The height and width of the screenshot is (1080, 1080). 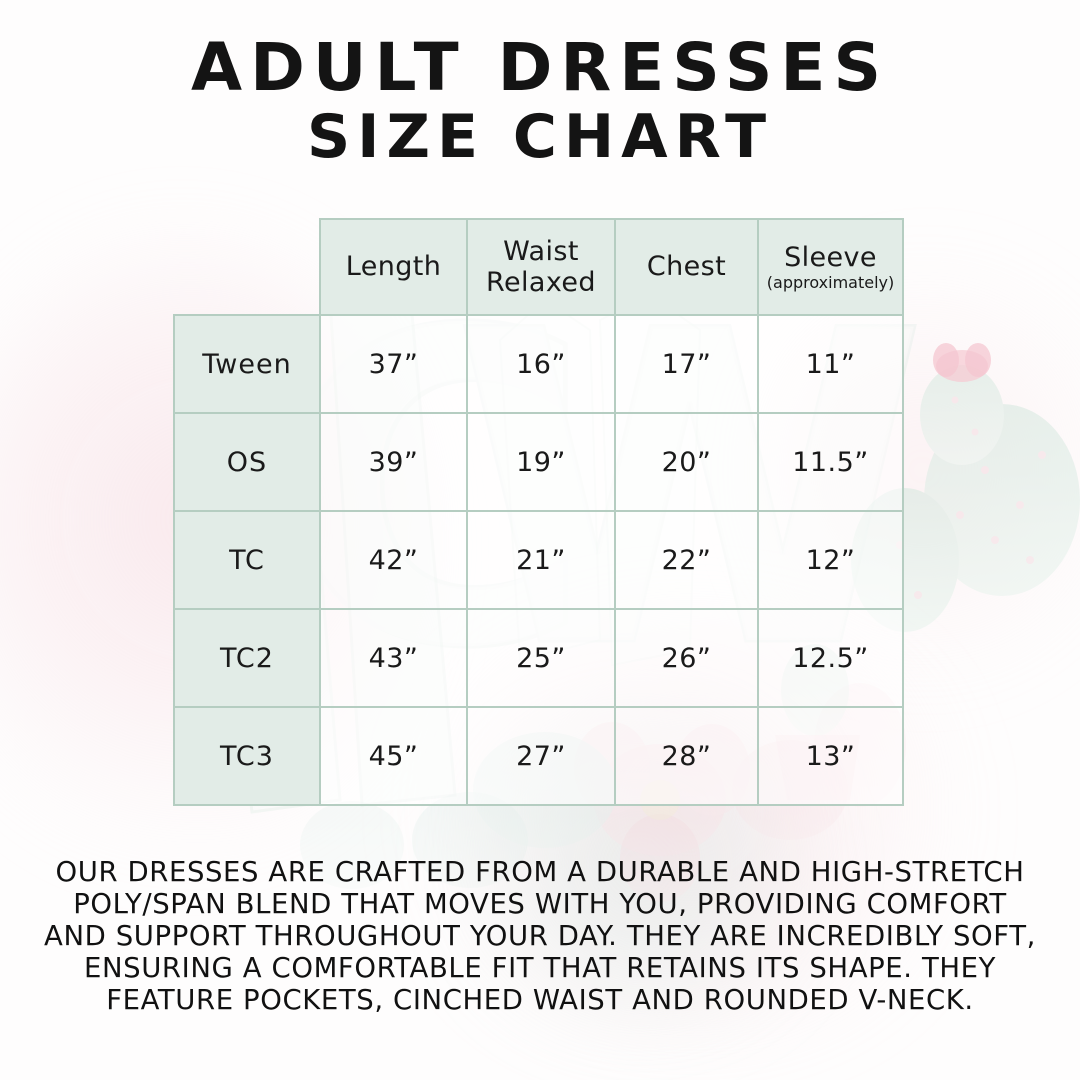 What do you see at coordinates (247, 267) in the screenshot?
I see `table-corner-cell` at bounding box center [247, 267].